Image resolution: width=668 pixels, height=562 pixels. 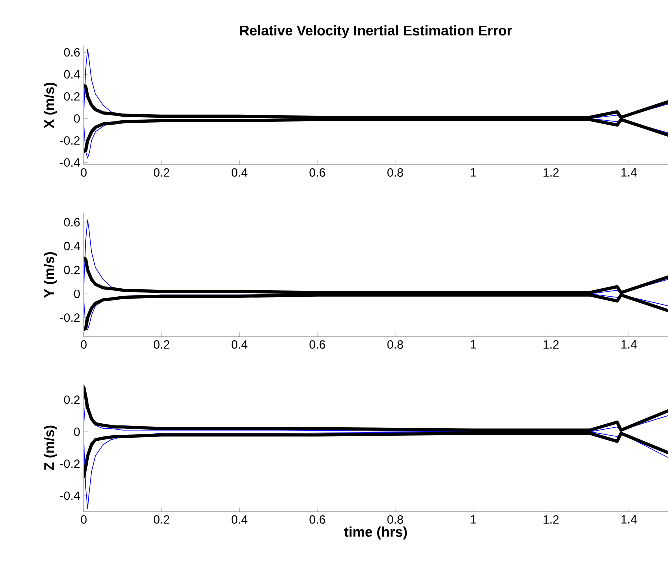 I want to click on x-axis-title: time (hrs), so click(x=376, y=533).